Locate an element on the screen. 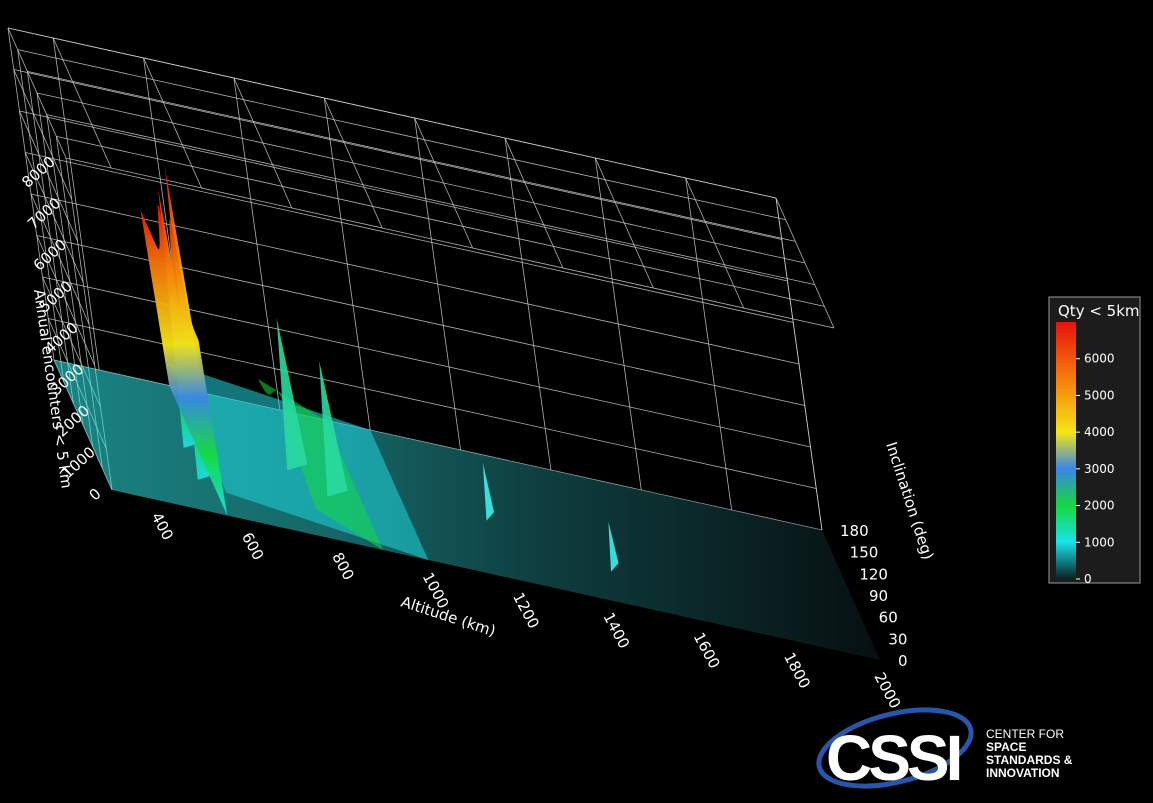 This screenshot has width=1153, height=803. logo-mark: CSSI is located at coordinates (893, 758).